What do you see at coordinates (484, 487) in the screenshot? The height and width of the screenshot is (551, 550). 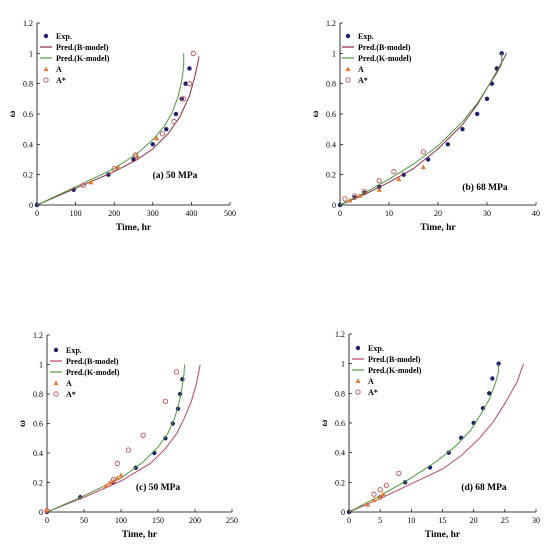 I see `panel-label: (d) 68 MPa` at bounding box center [484, 487].